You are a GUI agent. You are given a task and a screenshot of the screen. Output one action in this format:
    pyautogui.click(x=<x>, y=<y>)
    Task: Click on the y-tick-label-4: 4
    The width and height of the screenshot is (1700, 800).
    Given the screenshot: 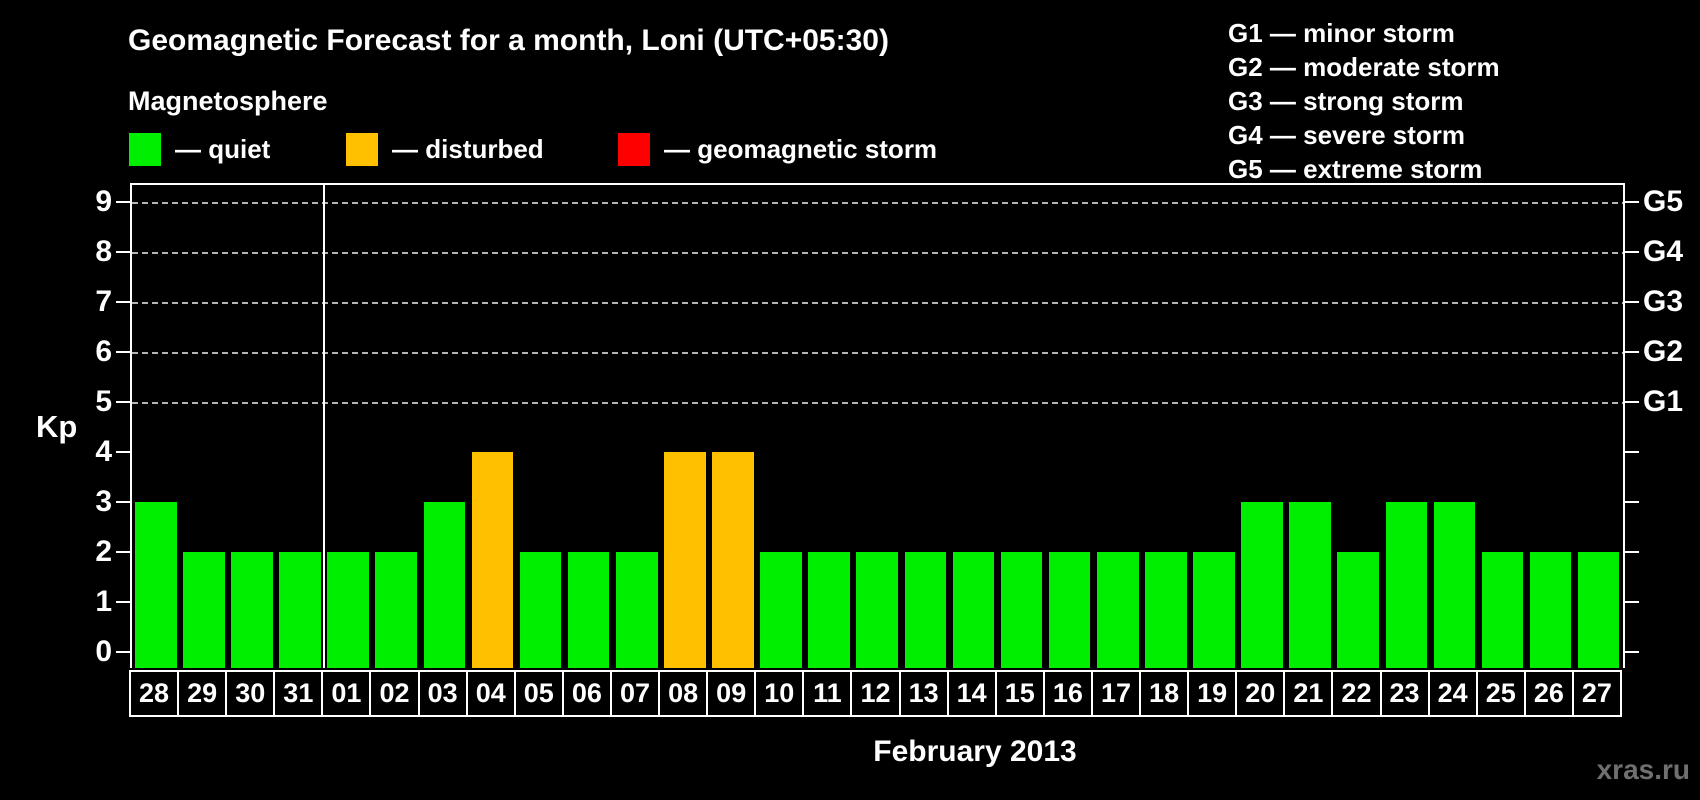 What is the action you would take?
    pyautogui.click(x=103, y=451)
    